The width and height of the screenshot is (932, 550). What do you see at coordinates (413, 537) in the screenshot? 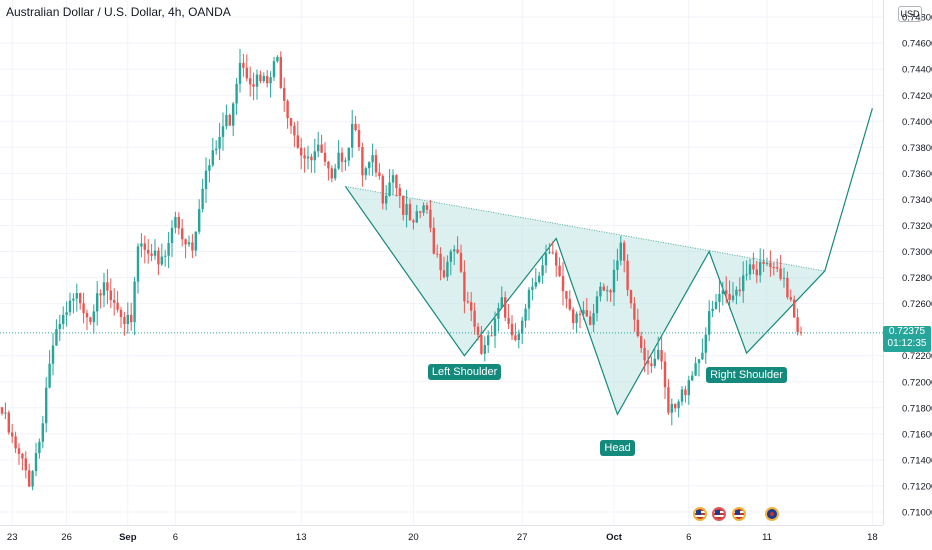
I see `time-tick-label: 20` at bounding box center [413, 537].